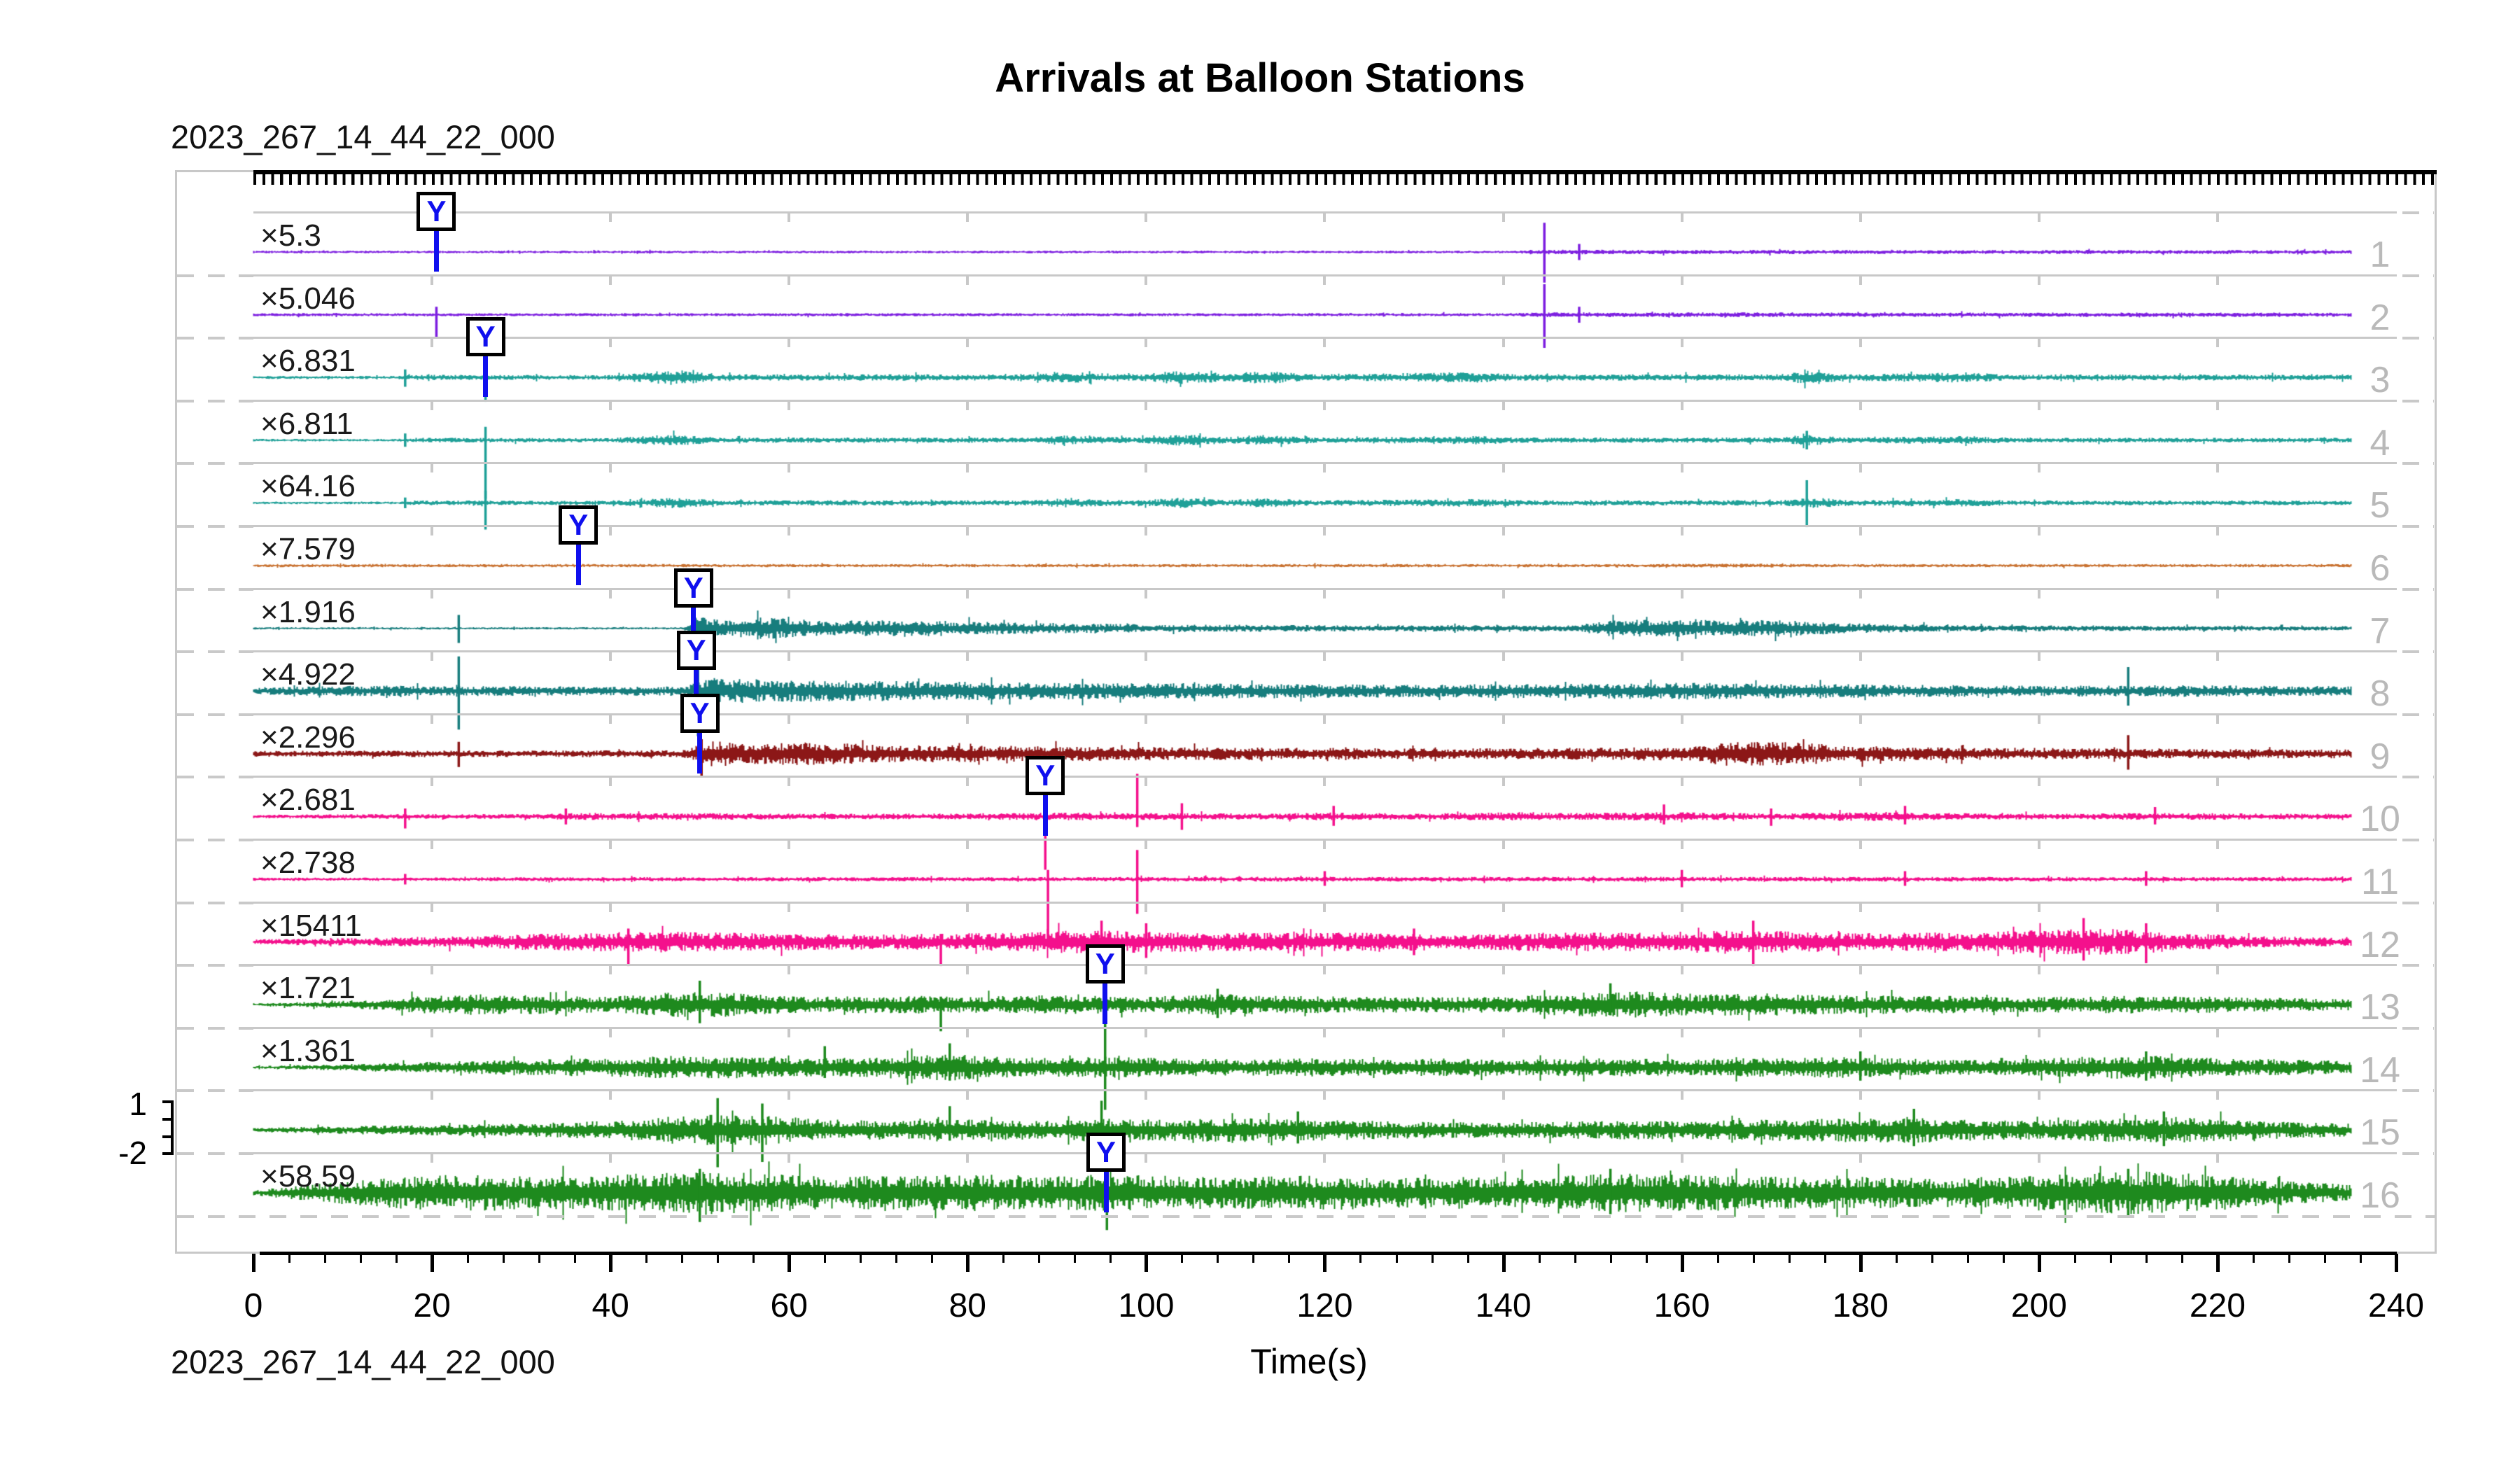  I want to click on trace-row-number: 12, so click(2380, 944).